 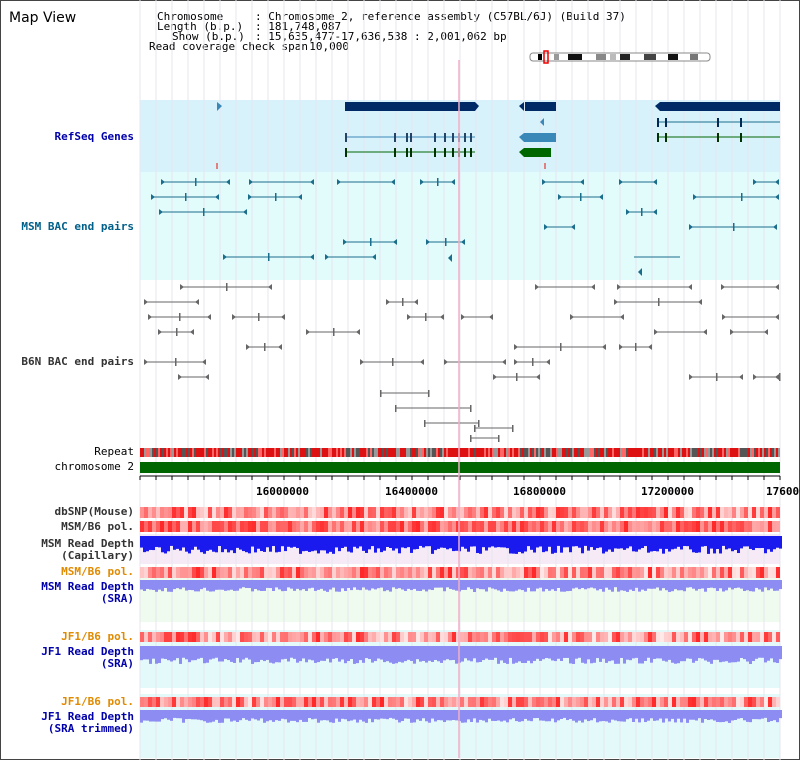 What do you see at coordinates (97, 701) in the screenshot?
I see `label-jf1-b6-pol-trimmed: JF1/B6 pol.` at bounding box center [97, 701].